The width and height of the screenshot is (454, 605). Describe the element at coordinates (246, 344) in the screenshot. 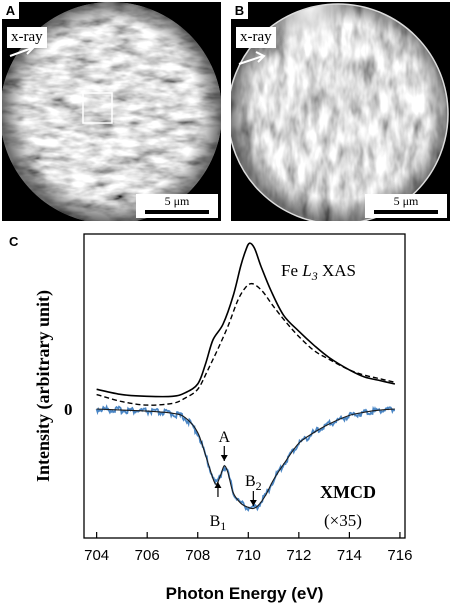

I see `xas-dashed-line` at that location.